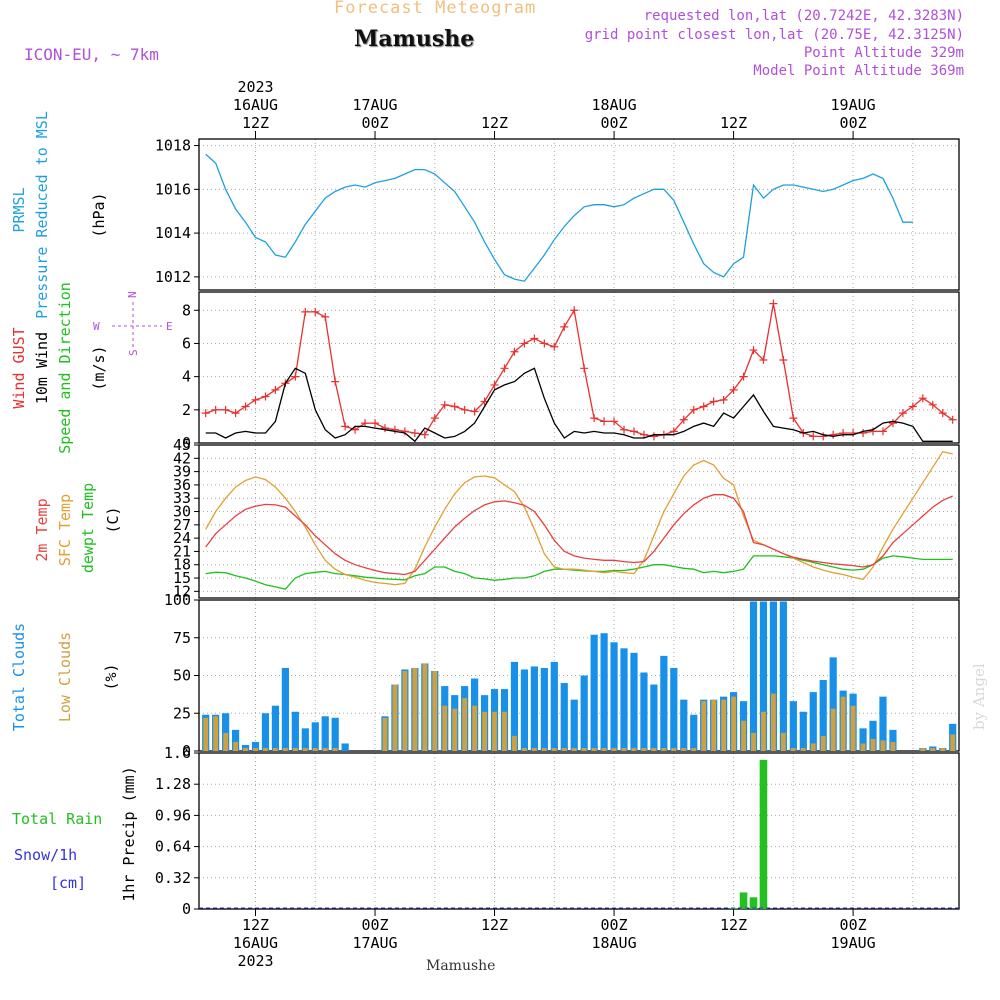 This screenshot has width=1000, height=1000. Describe the element at coordinates (182, 538) in the screenshot. I see `y-tick-label: 24` at that location.